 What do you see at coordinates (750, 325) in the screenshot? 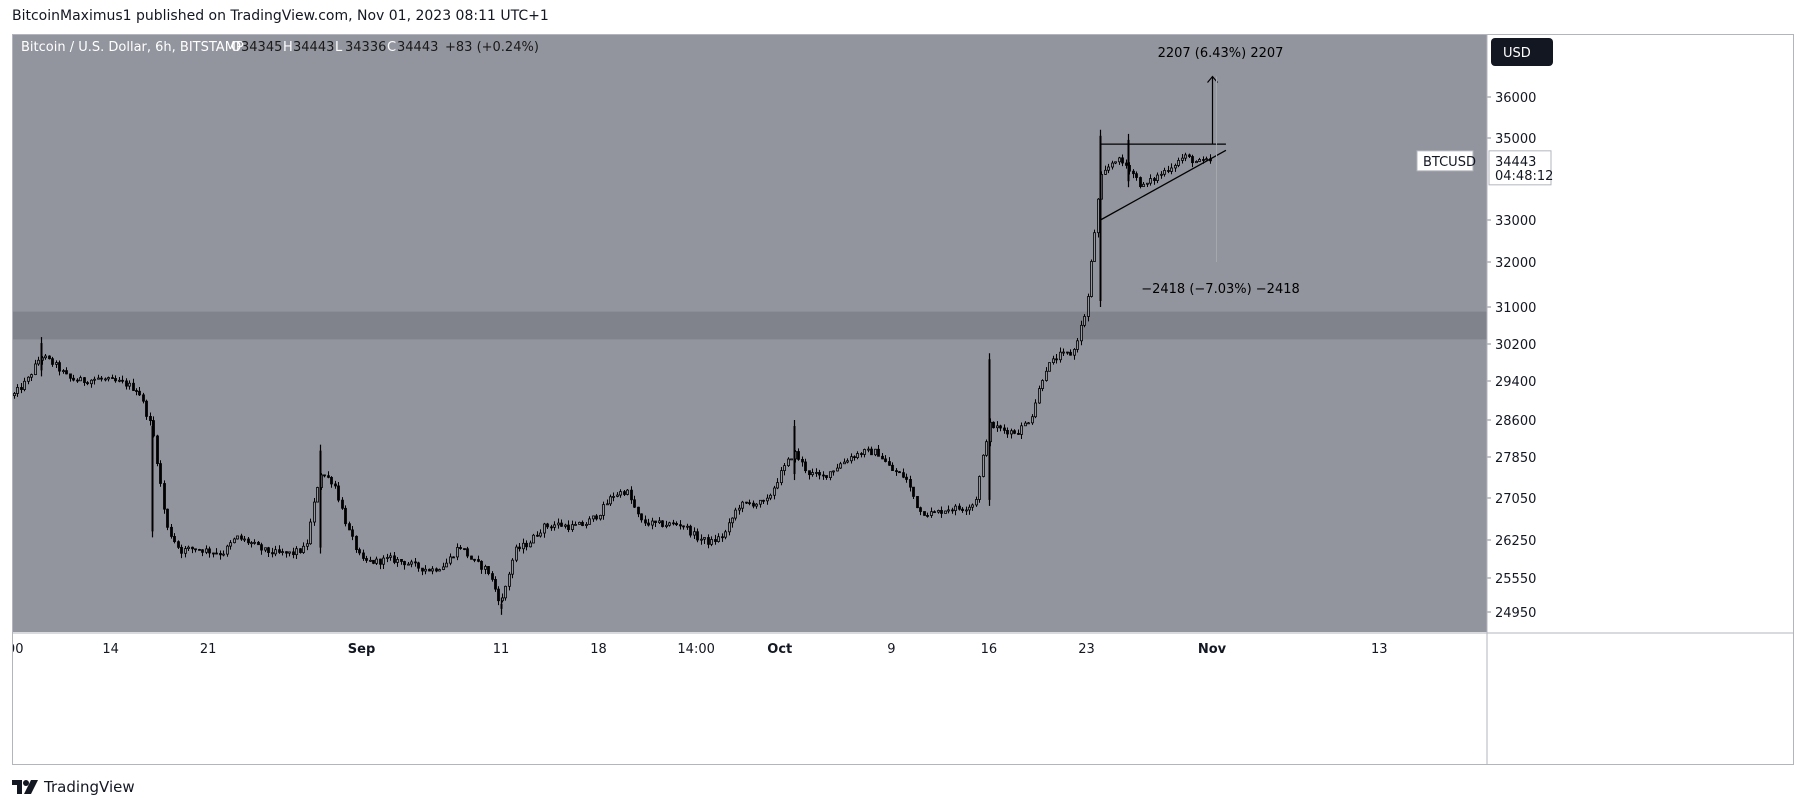
I see `resistance-zone` at bounding box center [750, 325].